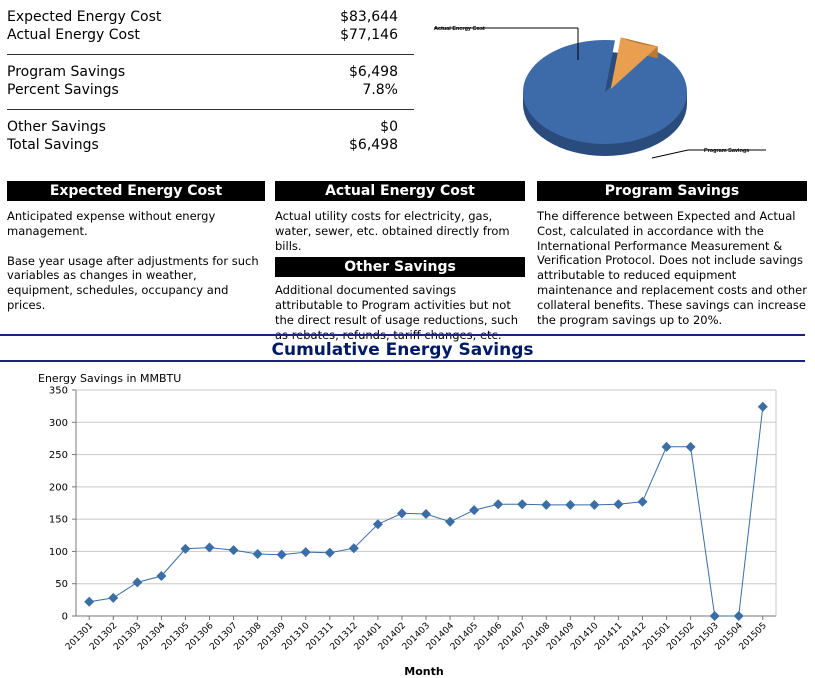  I want to click on title-rule-bottom, so click(402, 361).